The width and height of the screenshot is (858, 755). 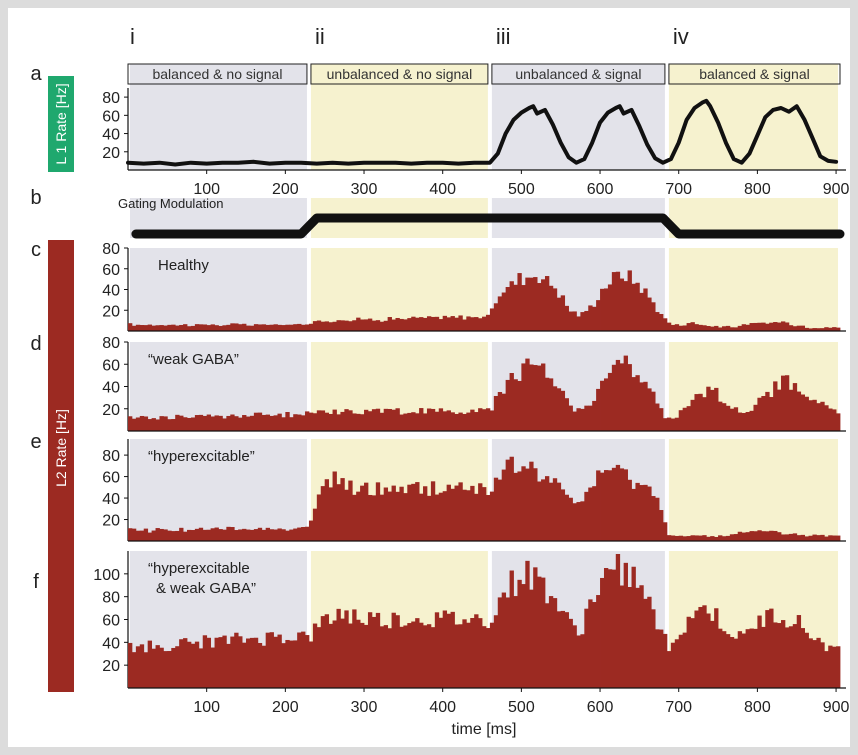 What do you see at coordinates (400, 74) in the screenshot?
I see `phase-label-2: unbalanced & no signal` at bounding box center [400, 74].